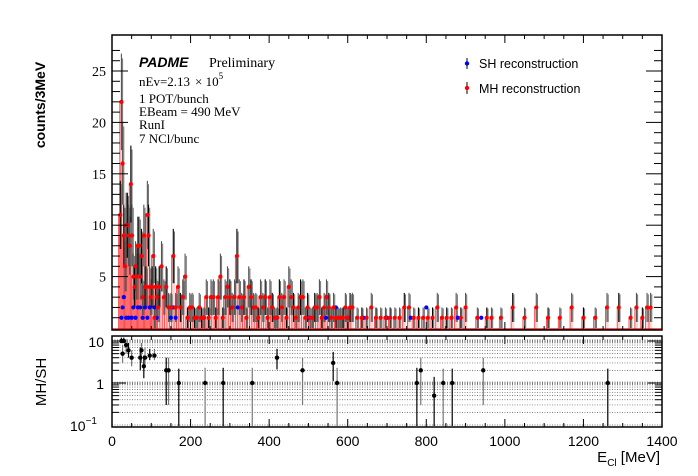 The image size is (698, 476). Describe the element at coordinates (99, 123) in the screenshot. I see `main-y-tick-label: 20` at that location.